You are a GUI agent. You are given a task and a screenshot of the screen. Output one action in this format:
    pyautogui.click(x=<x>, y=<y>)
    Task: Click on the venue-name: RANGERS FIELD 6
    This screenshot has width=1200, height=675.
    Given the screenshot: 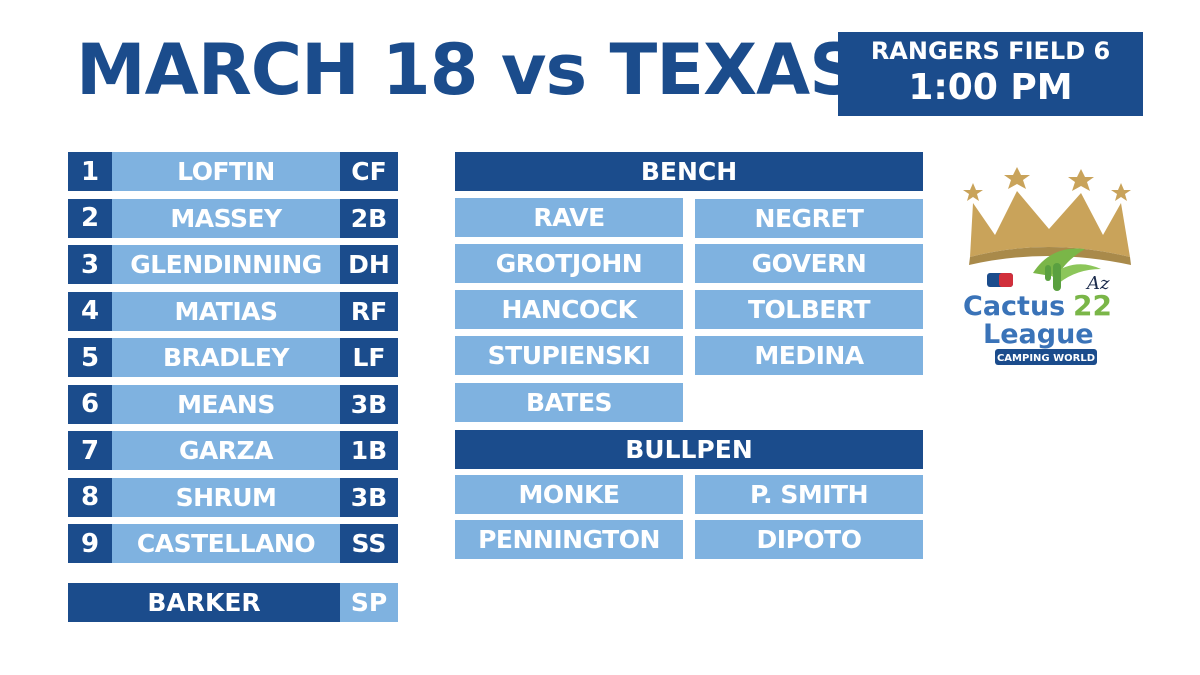 What is the action you would take?
    pyautogui.click(x=990, y=51)
    